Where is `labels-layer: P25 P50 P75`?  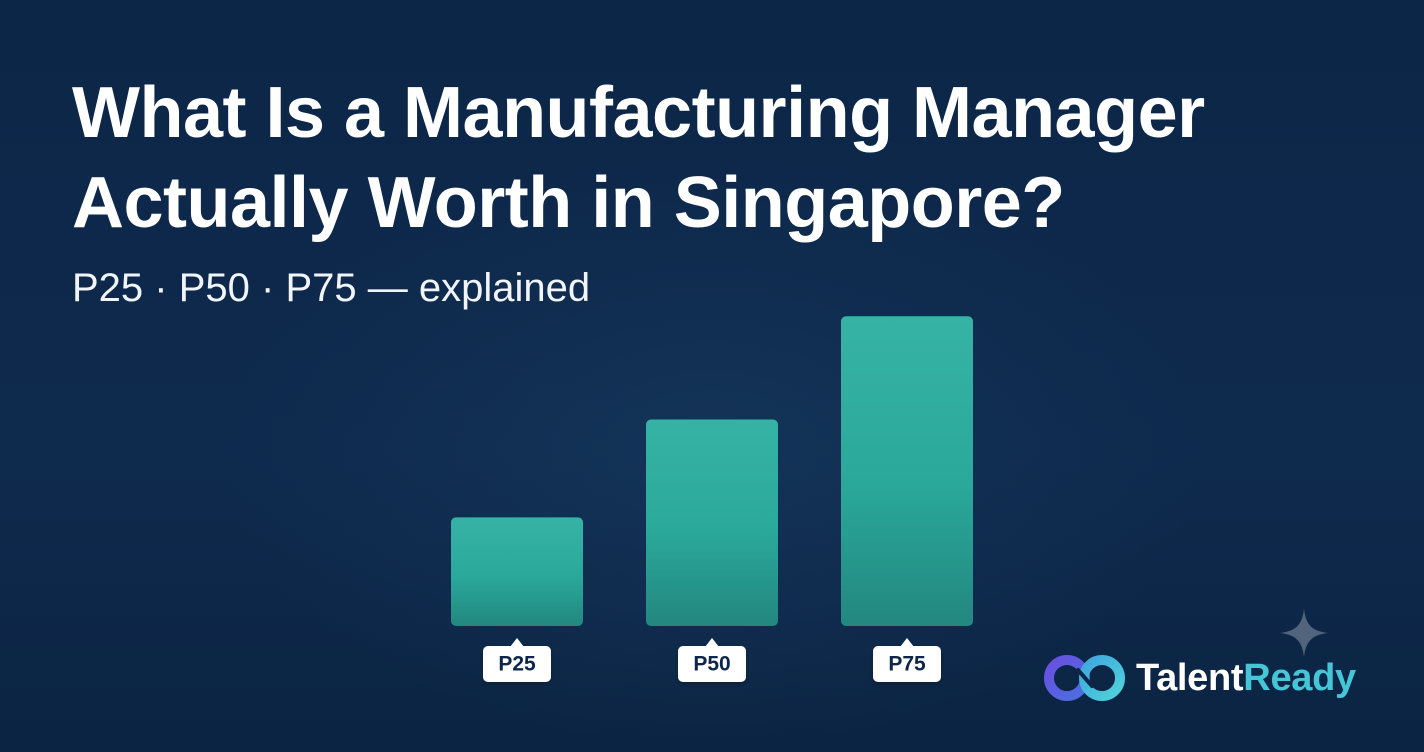 labels-layer: P25 P50 P75 is located at coordinates (712, 660).